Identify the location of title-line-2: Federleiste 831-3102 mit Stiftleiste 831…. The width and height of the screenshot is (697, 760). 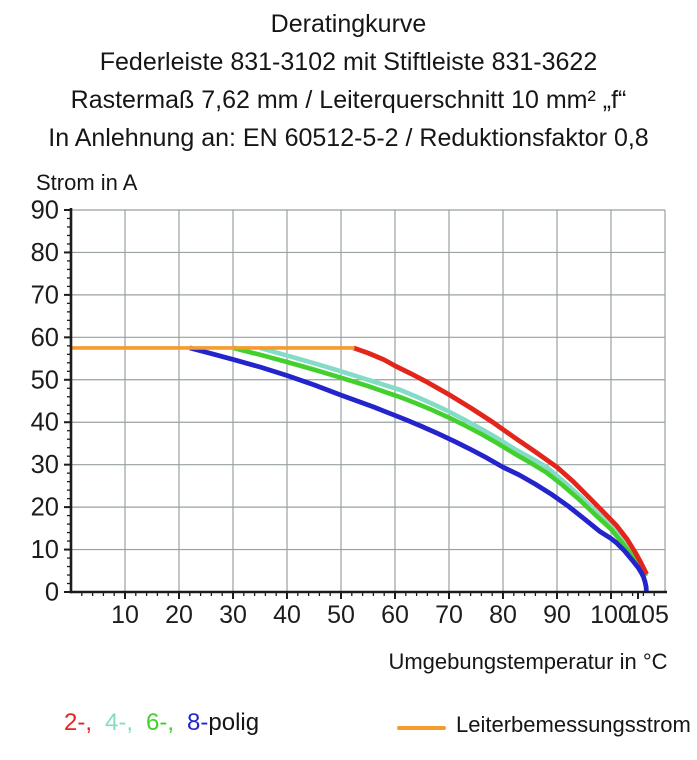
(348, 62).